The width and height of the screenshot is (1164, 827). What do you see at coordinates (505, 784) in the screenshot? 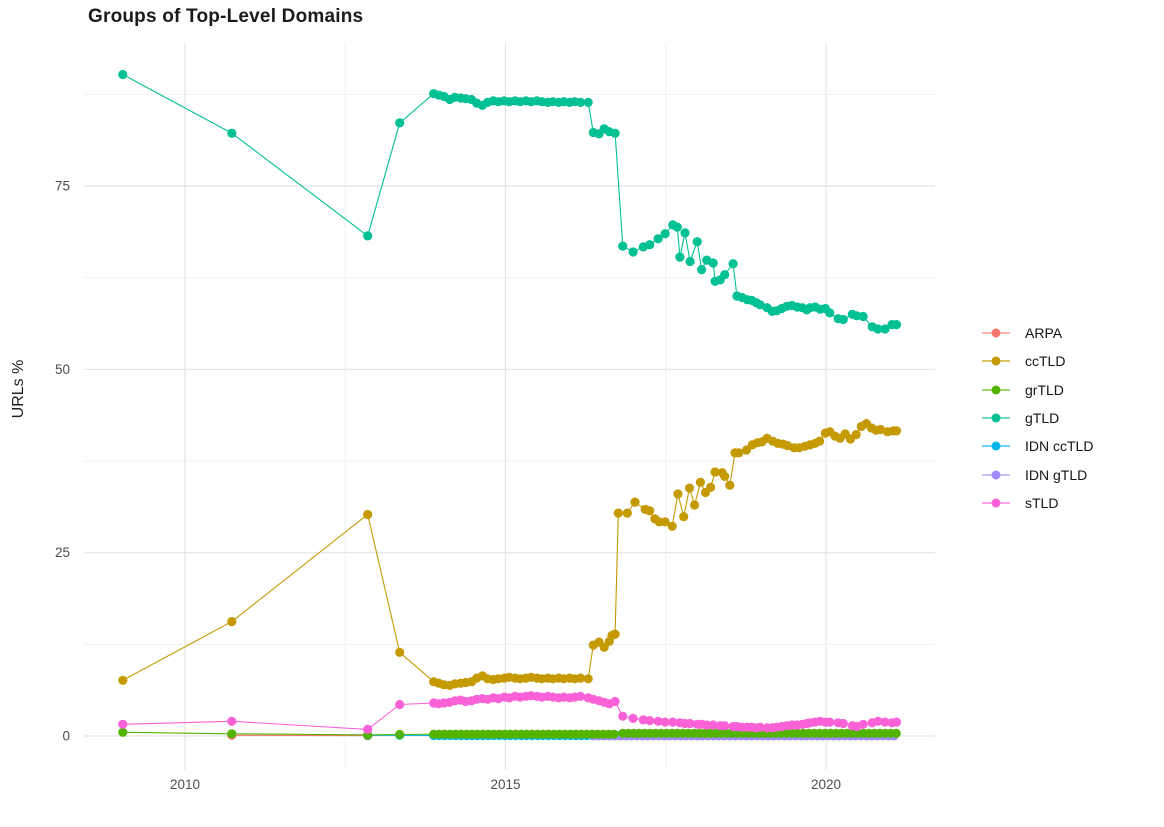
I see `x-tick-label: 2015` at bounding box center [505, 784].